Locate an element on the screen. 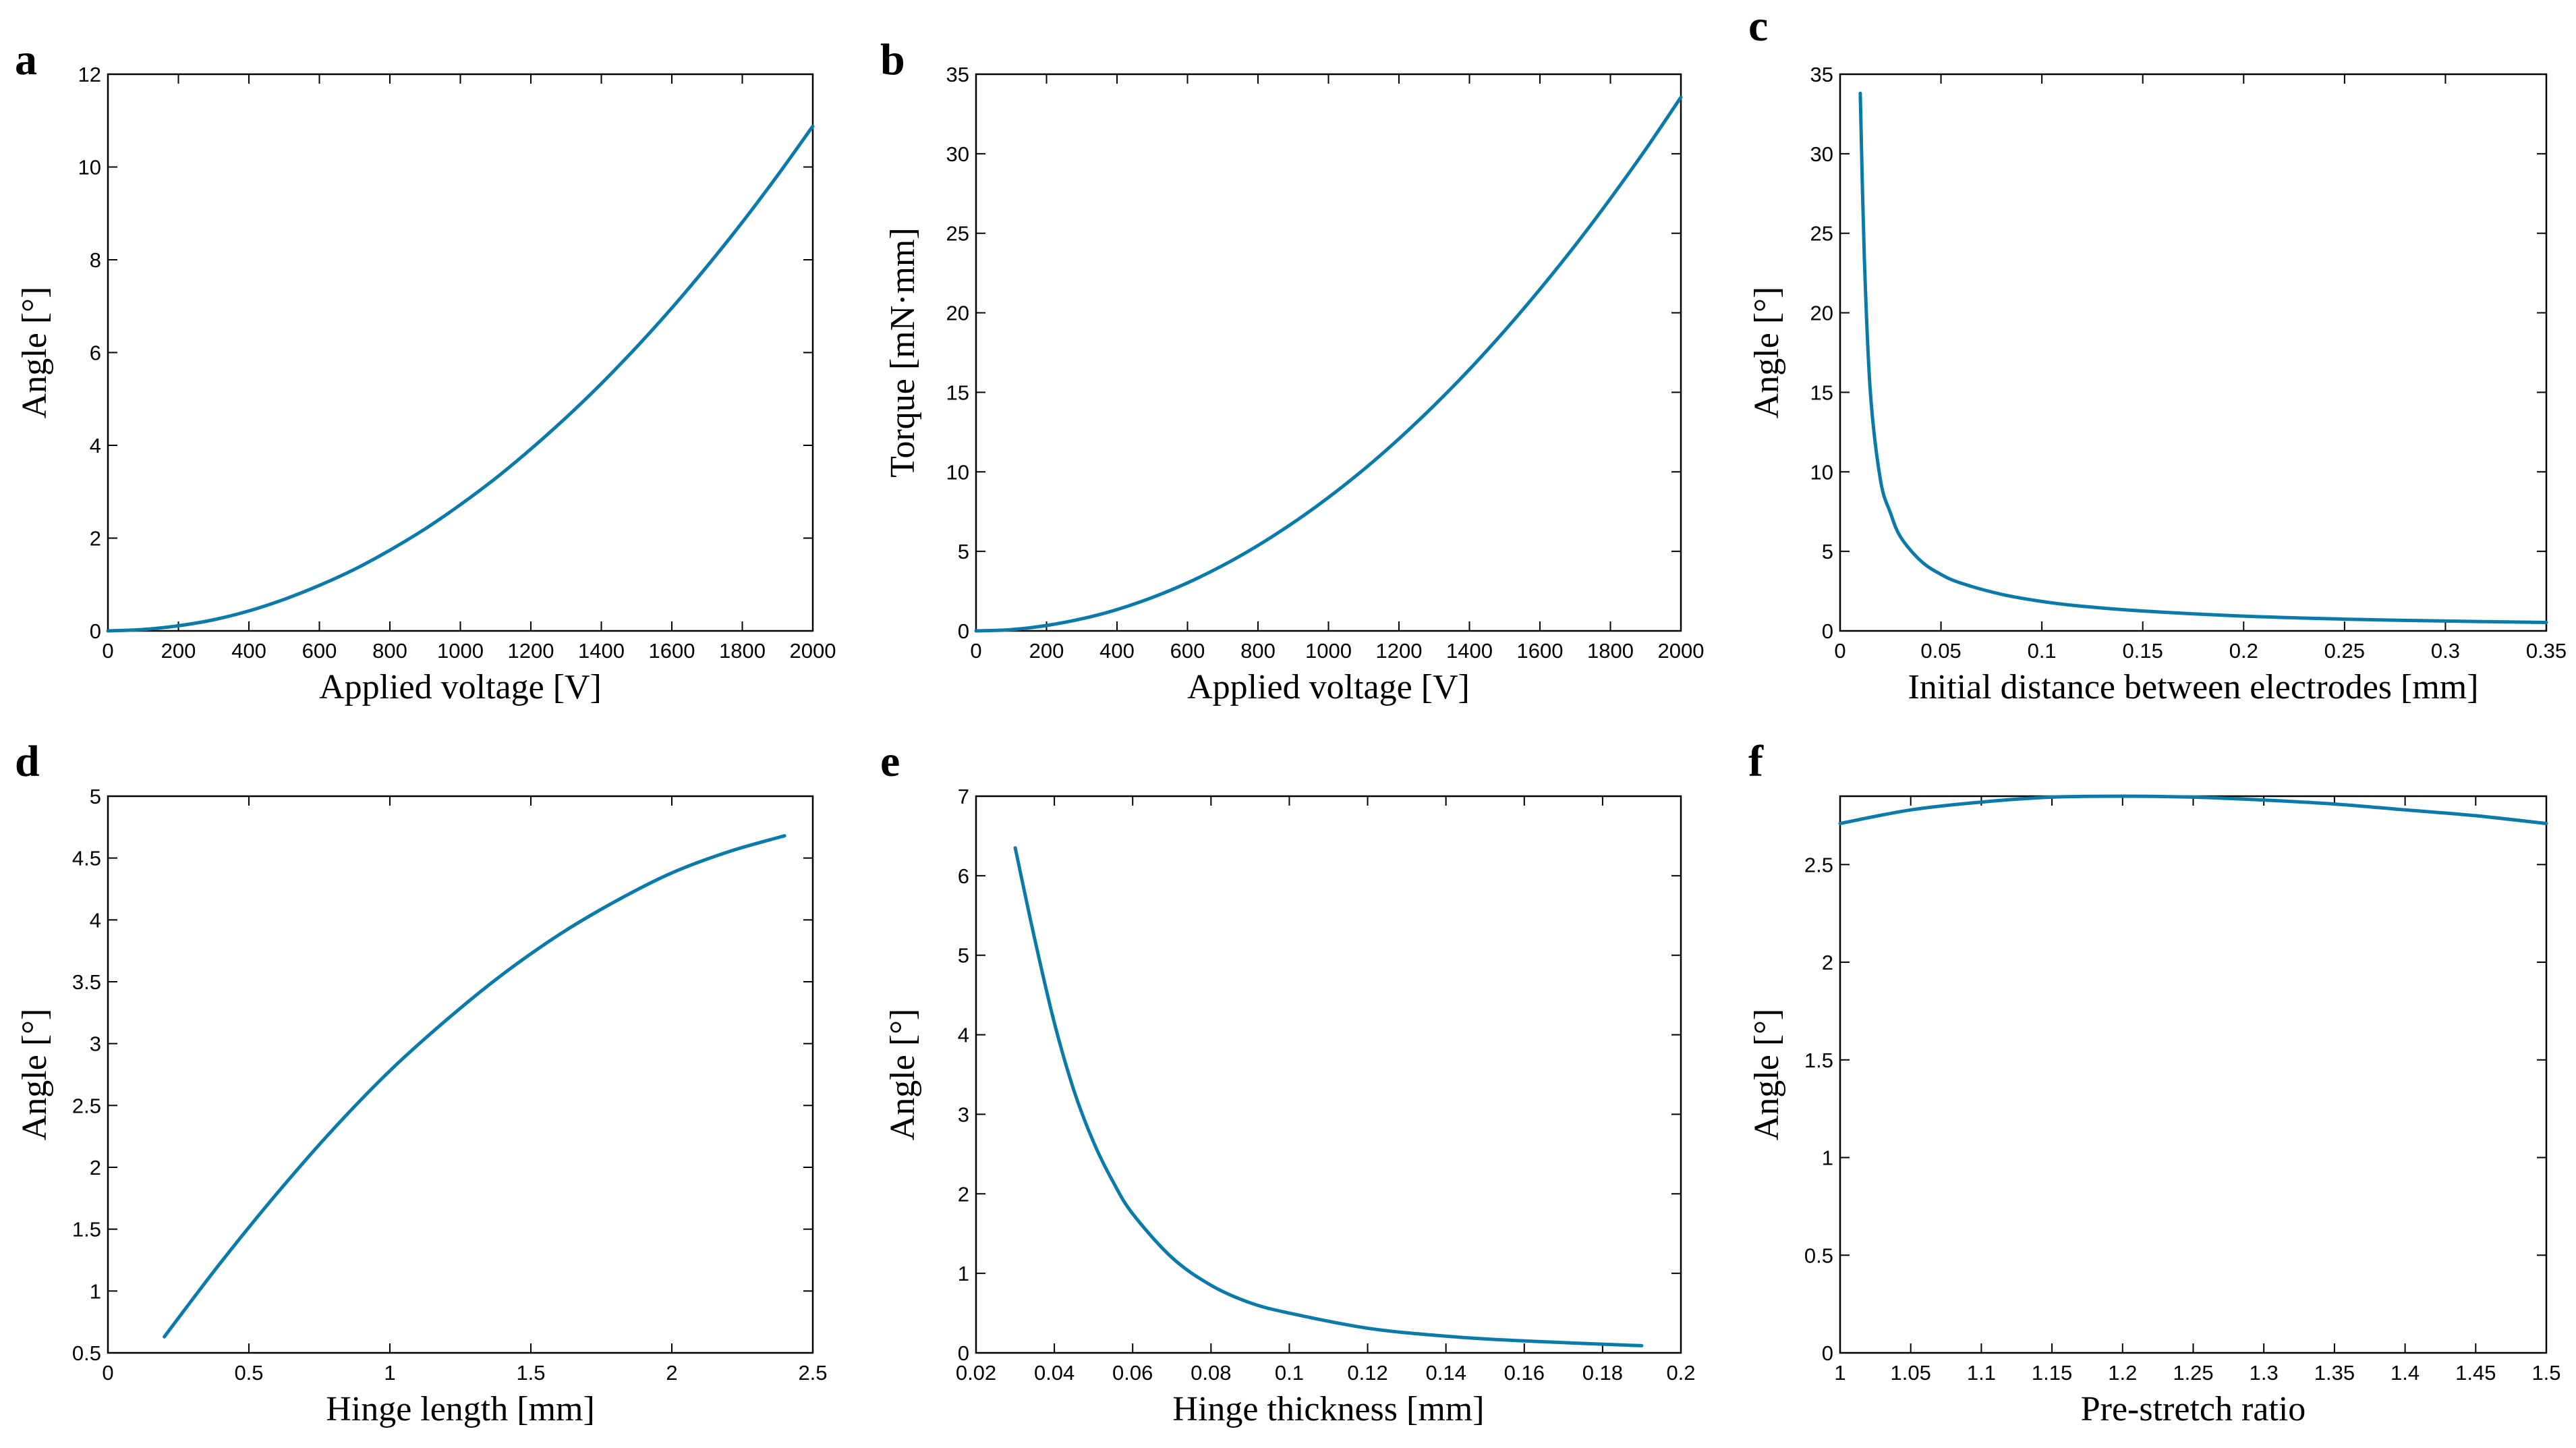 Image resolution: width=2576 pixels, height=1448 pixels. x-tick-label: 2000 is located at coordinates (813, 651).